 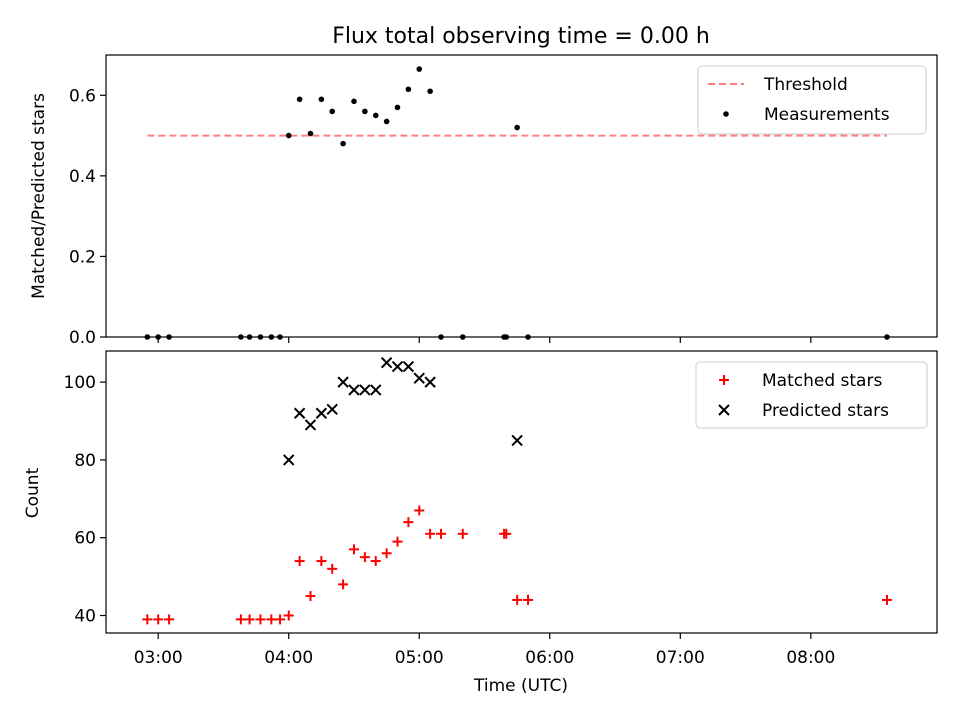 What do you see at coordinates (825, 411) in the screenshot?
I see `legend-label: Predicted stars` at bounding box center [825, 411].